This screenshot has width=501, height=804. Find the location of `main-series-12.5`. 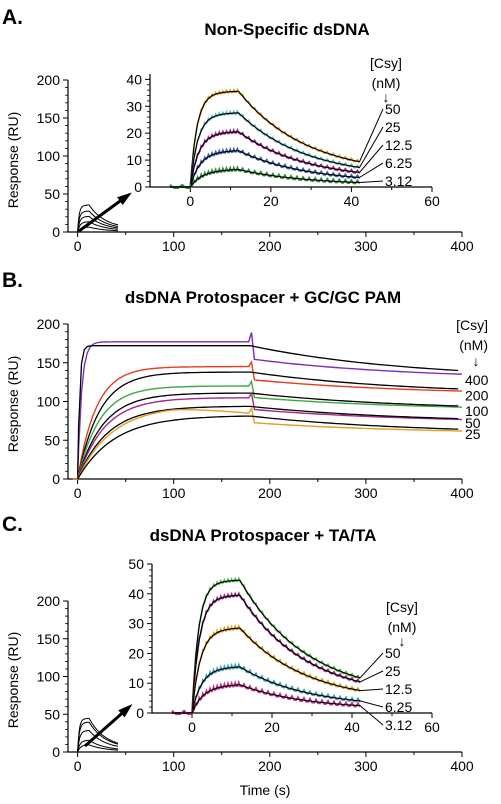

main-series-12.5 is located at coordinates (95, 741).